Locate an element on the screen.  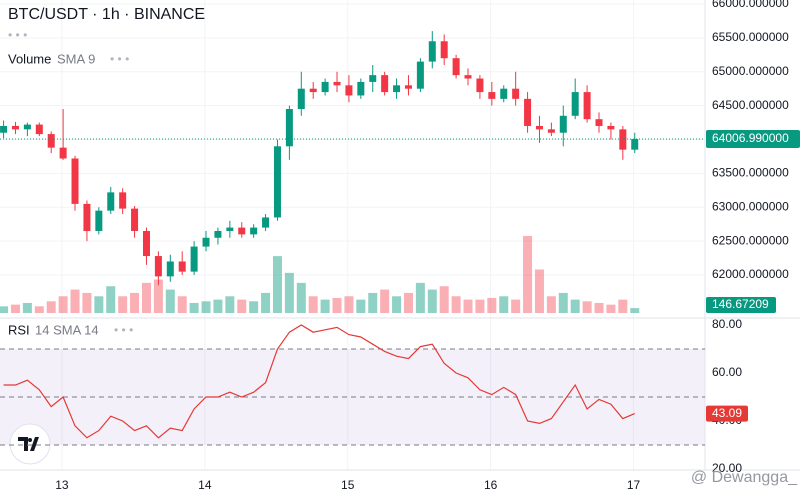
rsi-last-label: 43.09 is located at coordinates (727, 413).